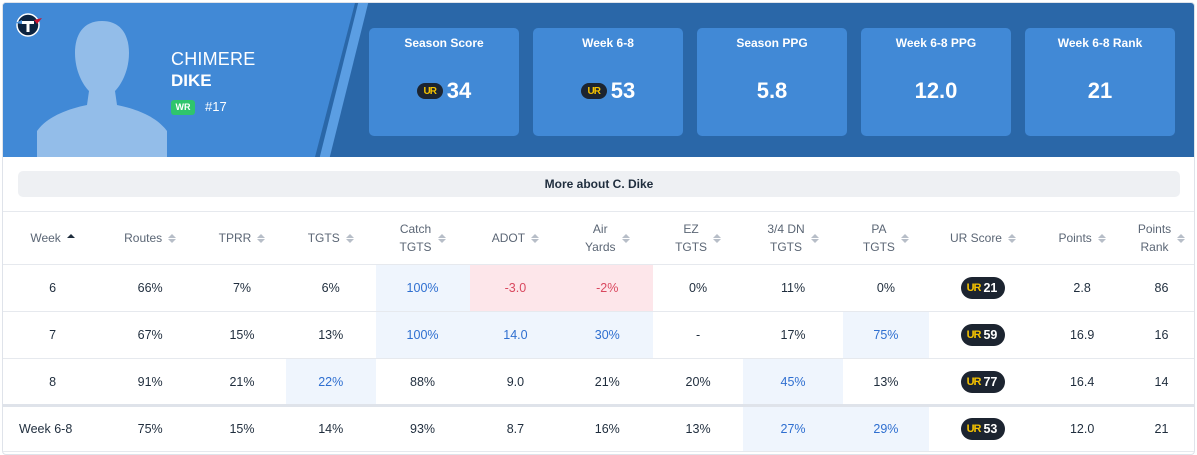  What do you see at coordinates (422, 335) in the screenshot?
I see `table-cell: 100%` at bounding box center [422, 335].